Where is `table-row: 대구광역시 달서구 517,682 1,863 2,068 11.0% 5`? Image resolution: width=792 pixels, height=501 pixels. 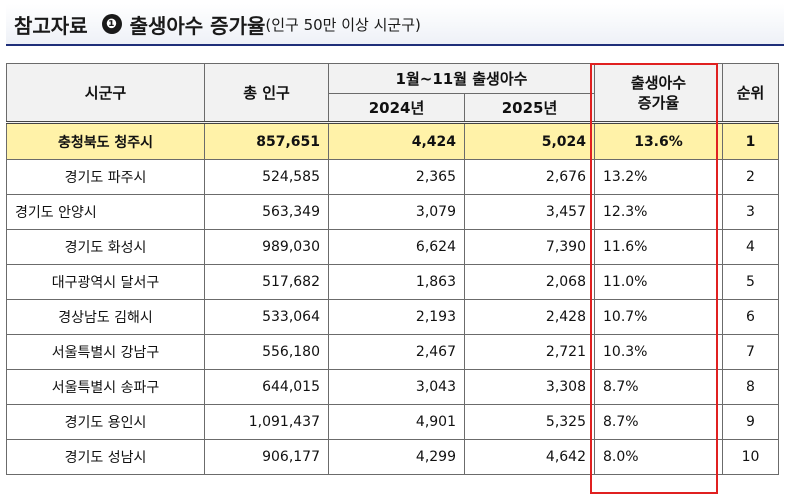
table-row: 대구광역시 달서구 517,682 1,863 2,068 11.0% 5 is located at coordinates (392, 282).